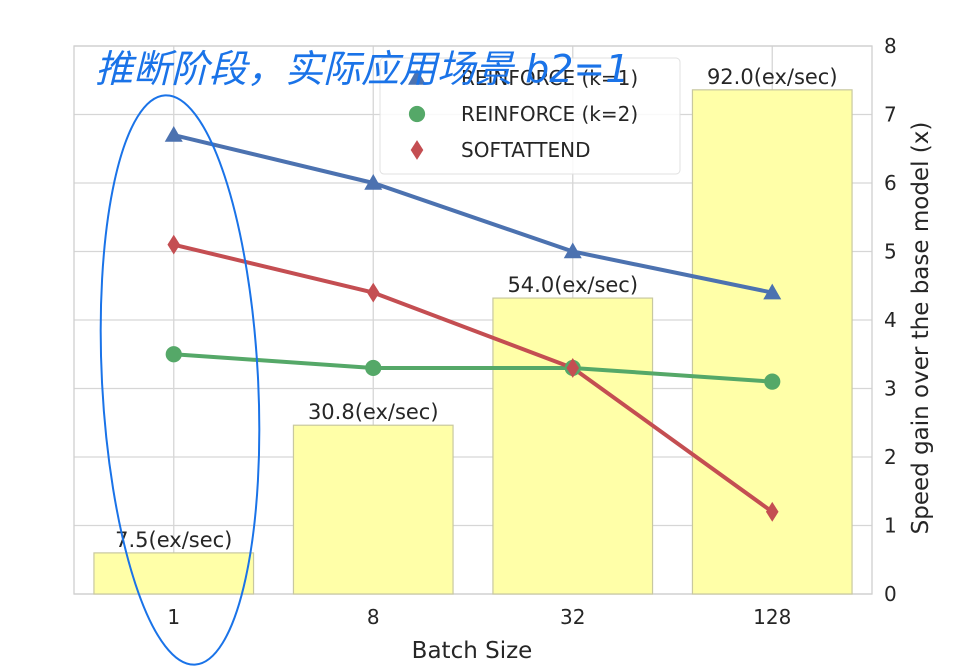 Image resolution: width=970 pixels, height=672 pixels. What do you see at coordinates (921, 328) in the screenshot?
I see `y-axis-label-right: Speed gain over the base model (x)` at bounding box center [921, 328].